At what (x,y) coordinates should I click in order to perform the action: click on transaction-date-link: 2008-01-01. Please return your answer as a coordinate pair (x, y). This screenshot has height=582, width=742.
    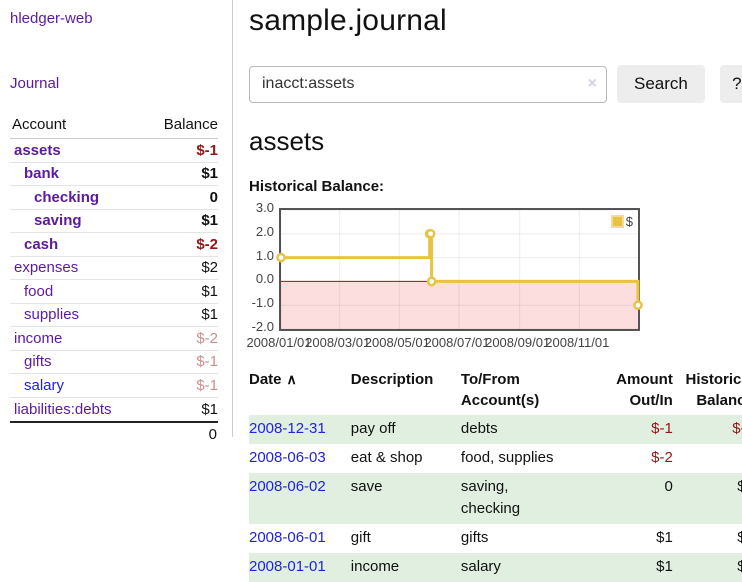
    Looking at the image, I should click on (287, 566).